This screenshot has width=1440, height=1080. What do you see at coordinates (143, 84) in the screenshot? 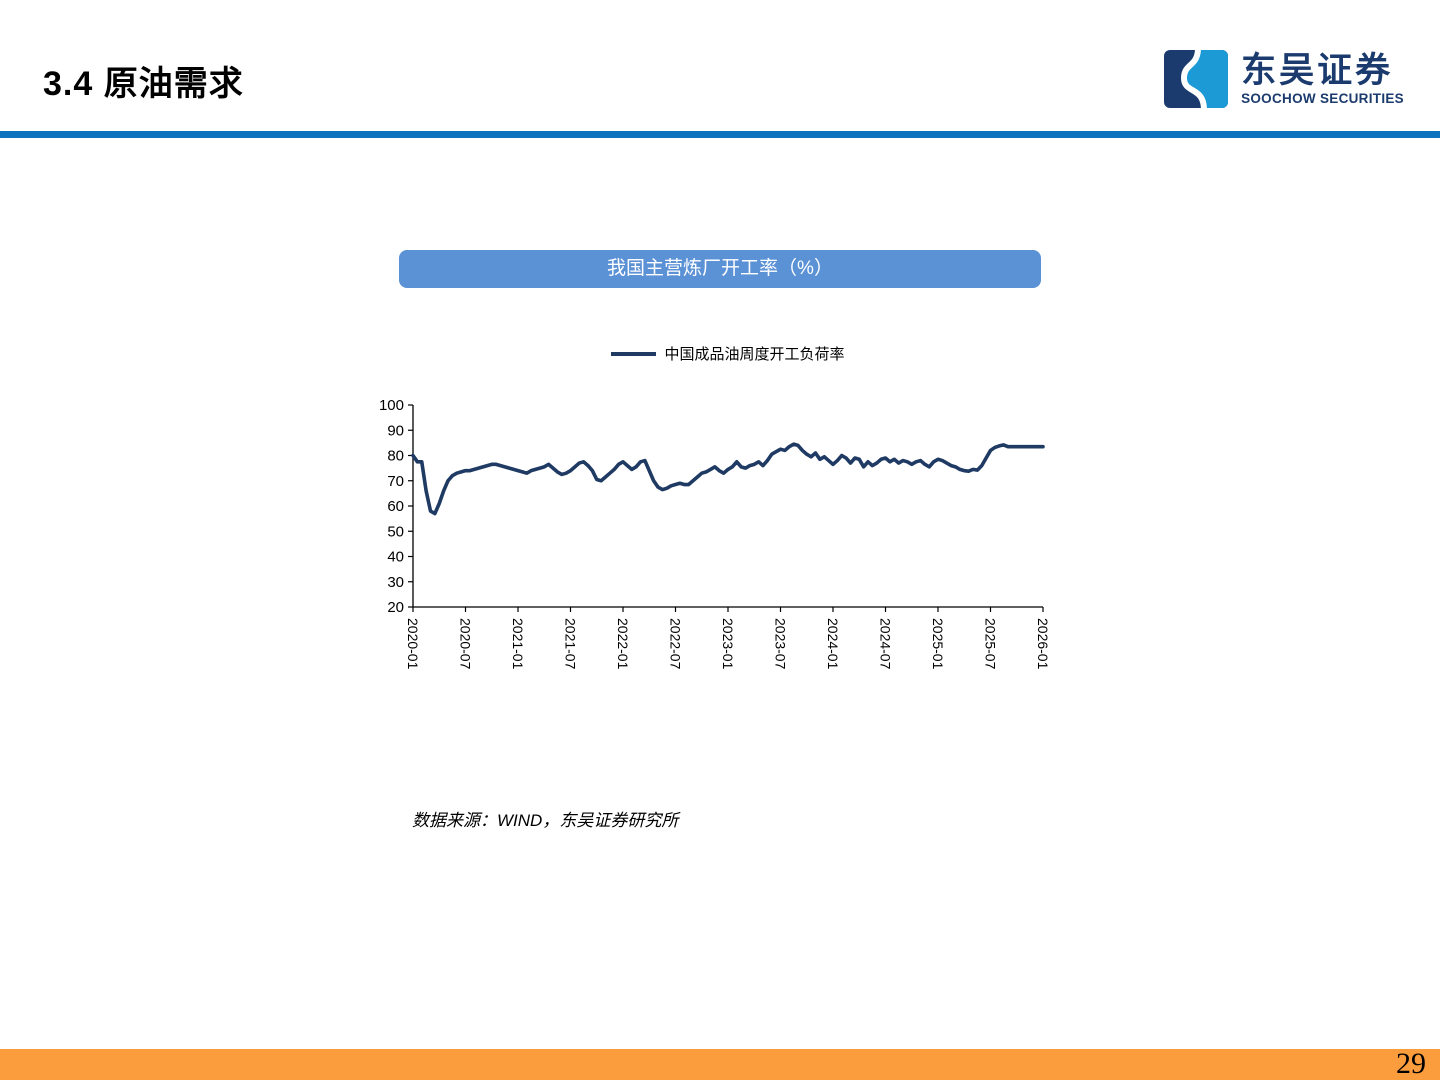
I see `page-title: 3.4 原油需求` at bounding box center [143, 84].